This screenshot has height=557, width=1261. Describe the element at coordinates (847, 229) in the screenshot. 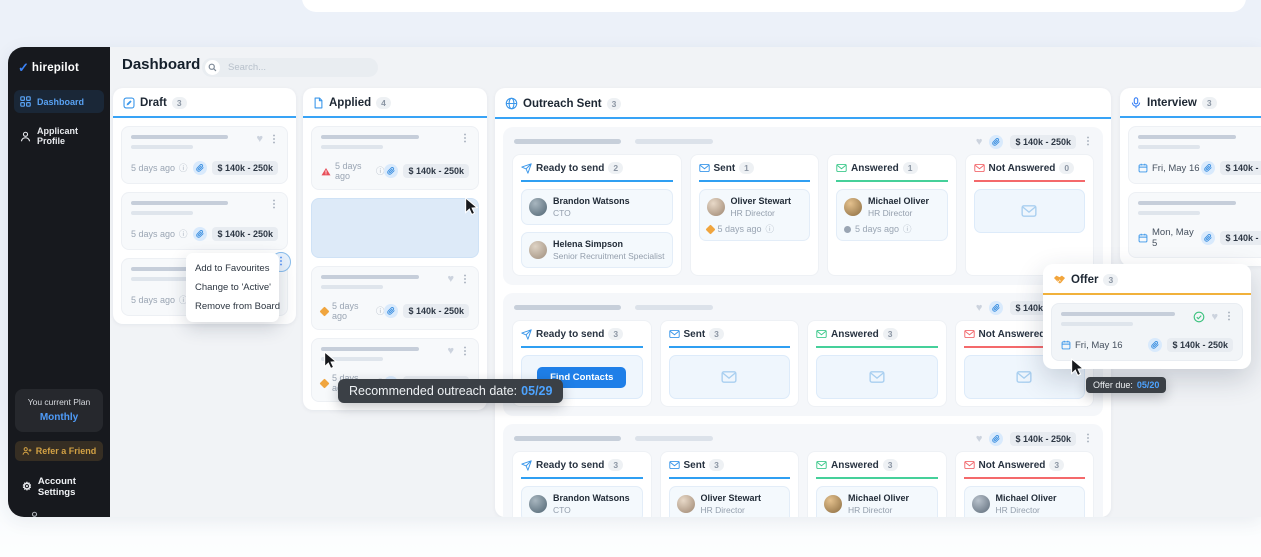

I see `status-dot-icon` at that location.